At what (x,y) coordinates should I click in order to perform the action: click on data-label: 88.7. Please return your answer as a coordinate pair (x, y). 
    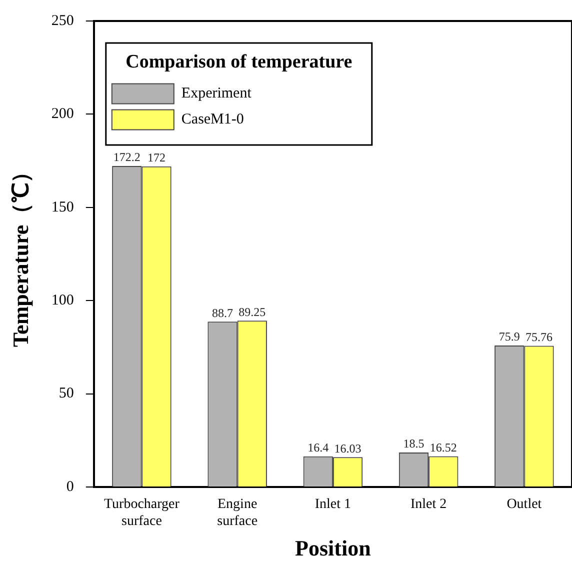
    Looking at the image, I should click on (223, 313).